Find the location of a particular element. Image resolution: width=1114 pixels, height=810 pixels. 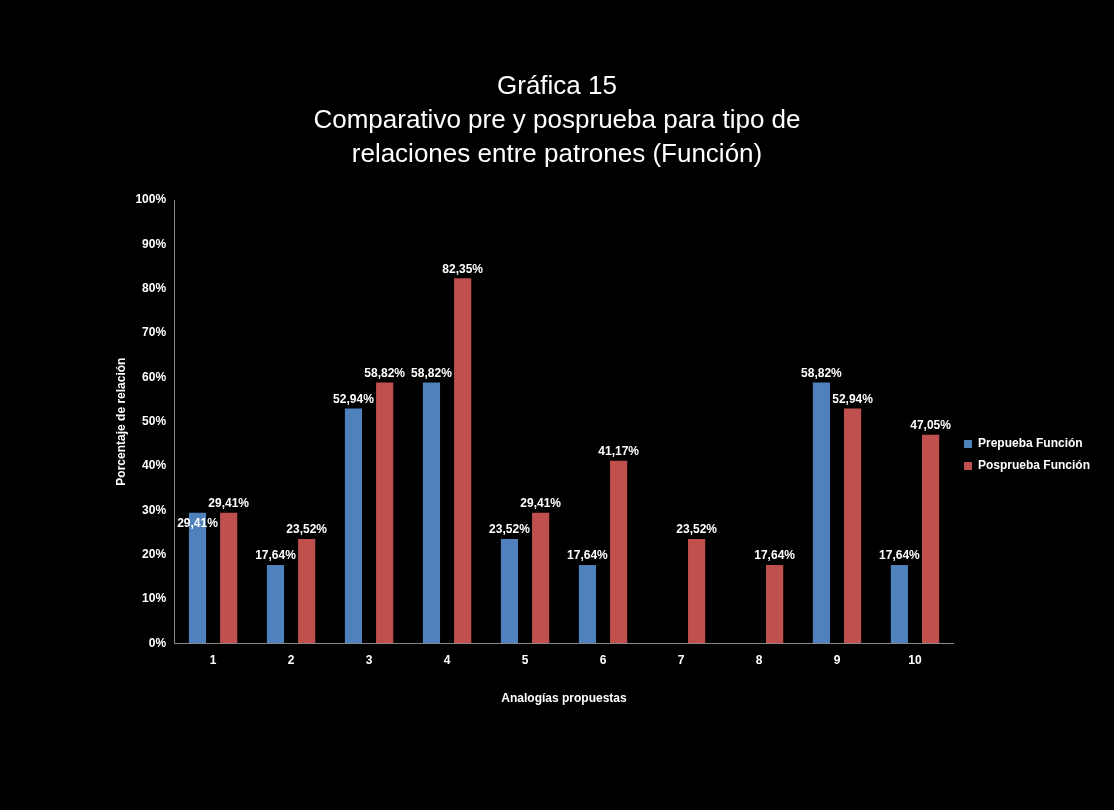

x-axis-title: Analogías propuestas is located at coordinates (564, 698).